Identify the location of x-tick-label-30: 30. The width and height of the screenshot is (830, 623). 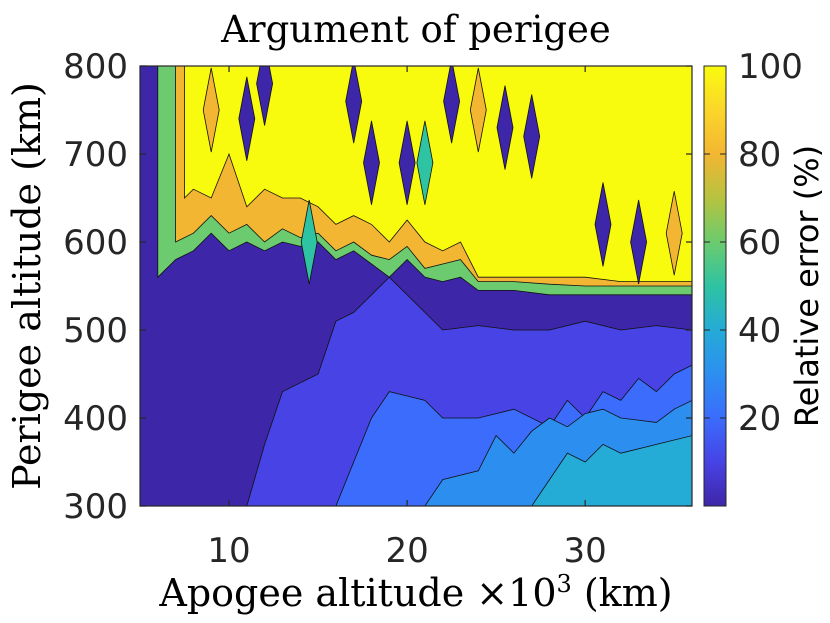
(585, 551).